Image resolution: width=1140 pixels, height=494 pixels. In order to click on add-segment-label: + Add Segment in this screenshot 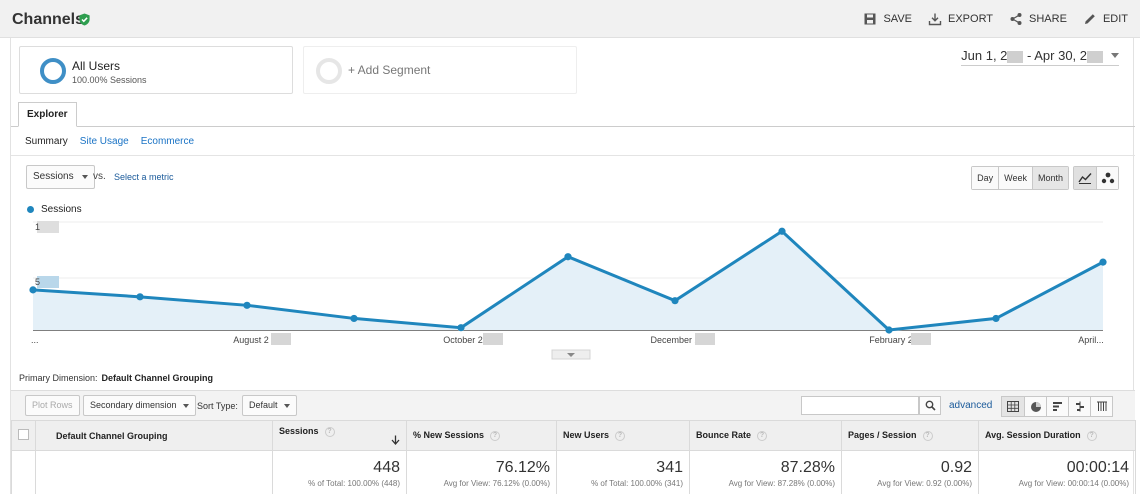, I will do `click(389, 70)`.